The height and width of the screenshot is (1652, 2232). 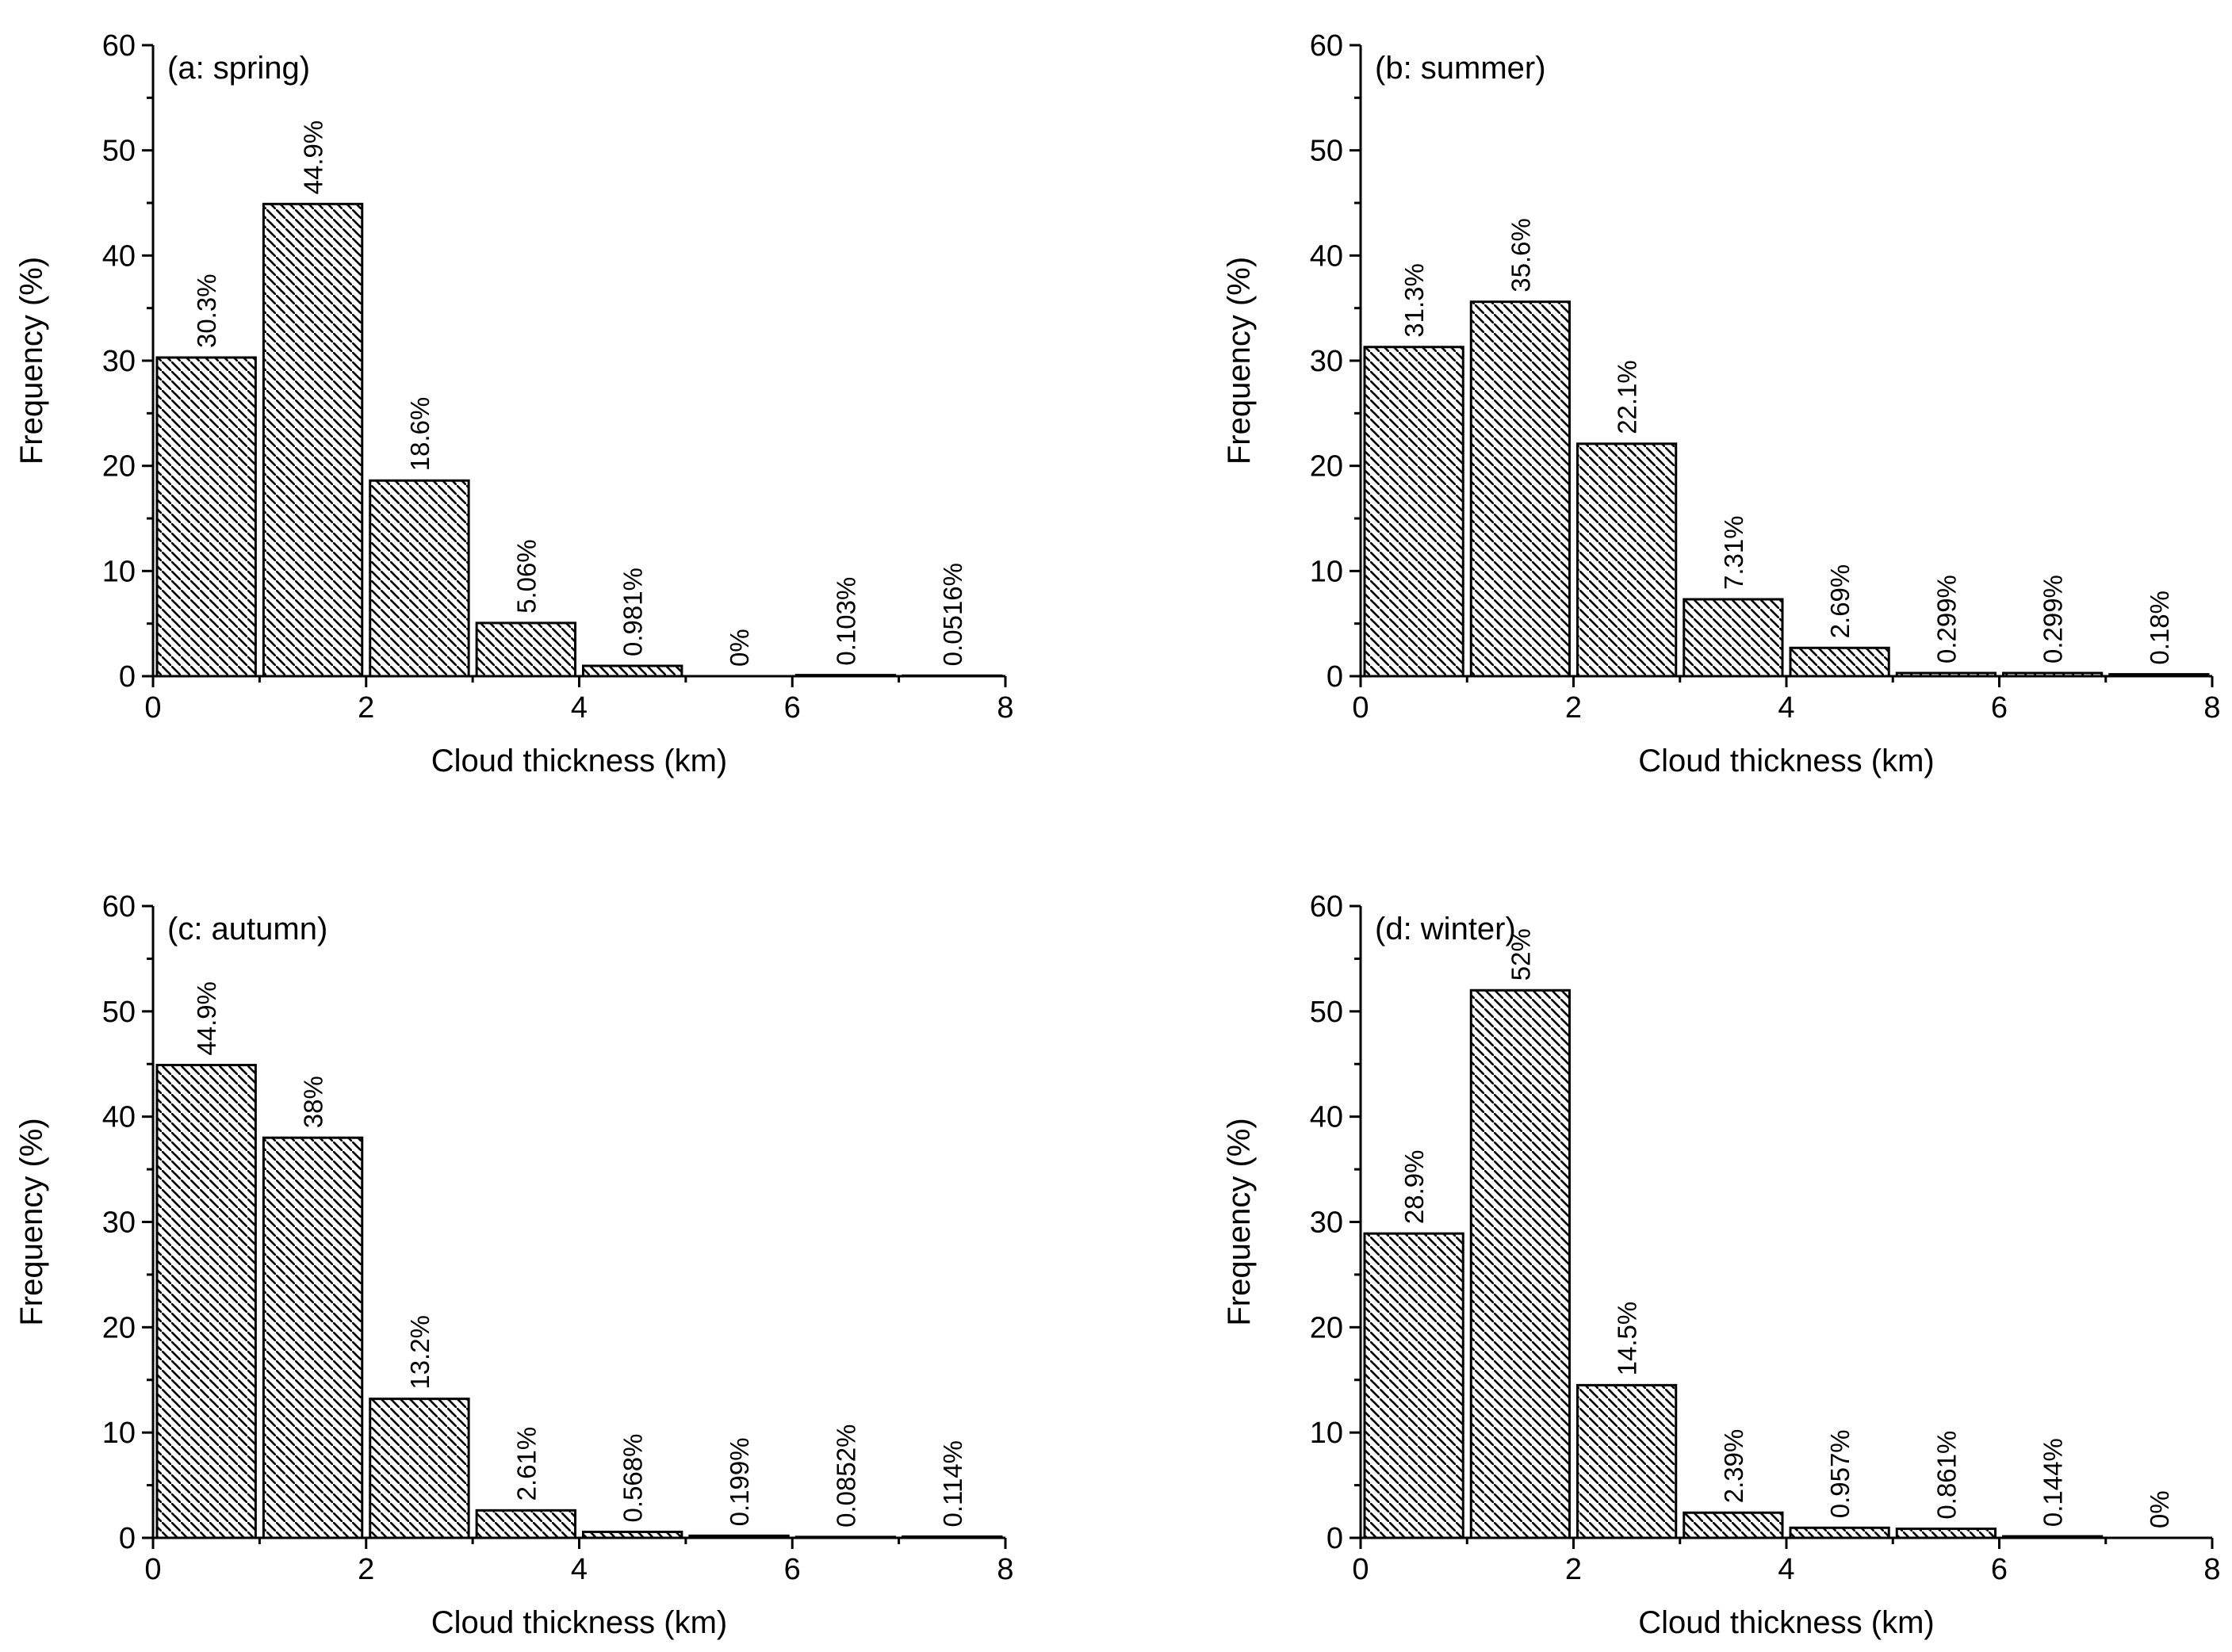 What do you see at coordinates (152, 1570) in the screenshot?
I see `x-tick-label-autumn-0: 0` at bounding box center [152, 1570].